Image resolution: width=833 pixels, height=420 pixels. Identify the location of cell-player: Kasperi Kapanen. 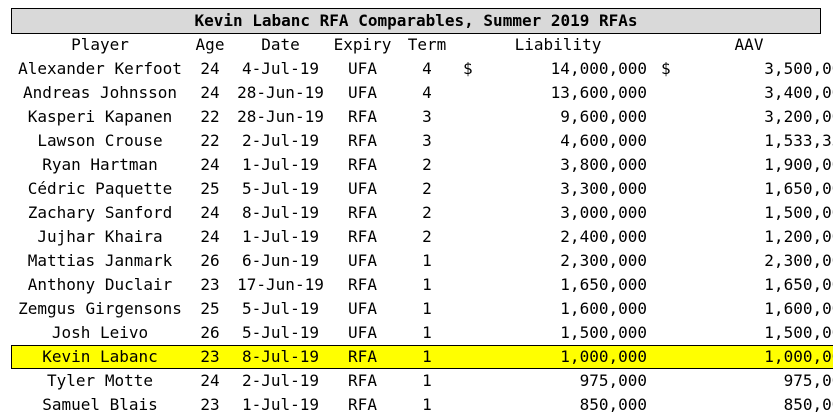
(100, 116).